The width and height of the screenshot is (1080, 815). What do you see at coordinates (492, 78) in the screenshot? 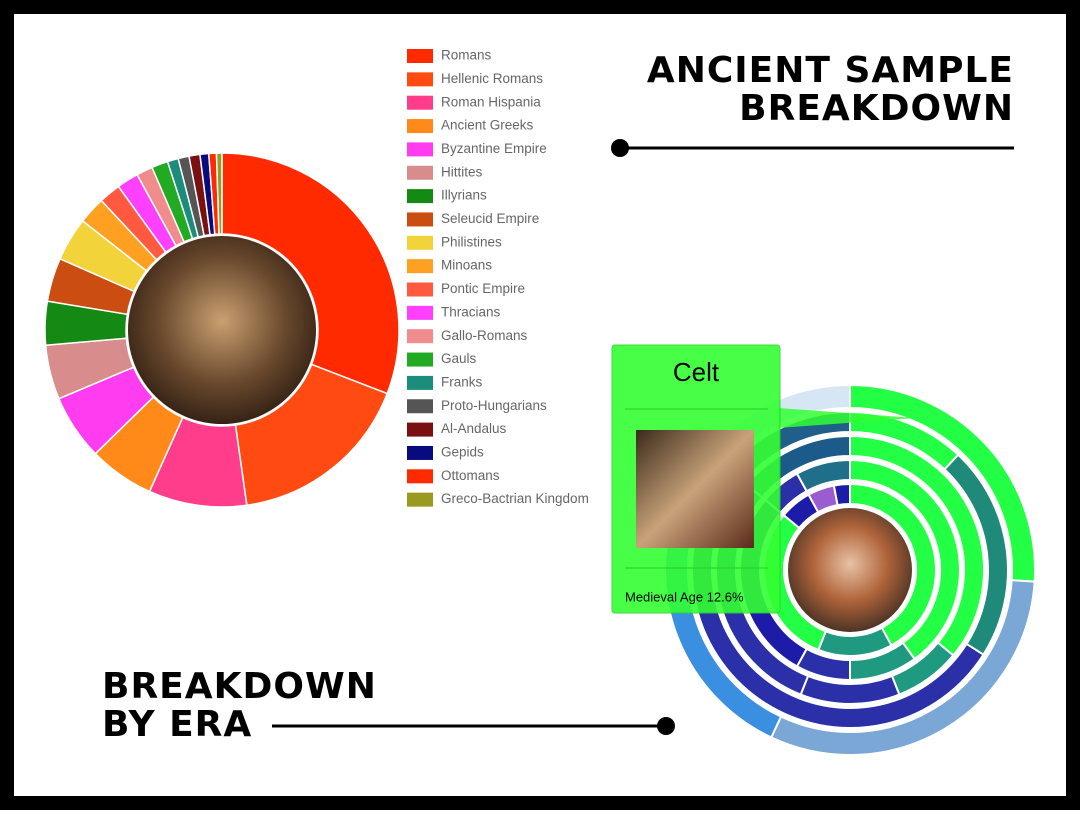
I see `legend-label: Hellenic Romans` at bounding box center [492, 78].